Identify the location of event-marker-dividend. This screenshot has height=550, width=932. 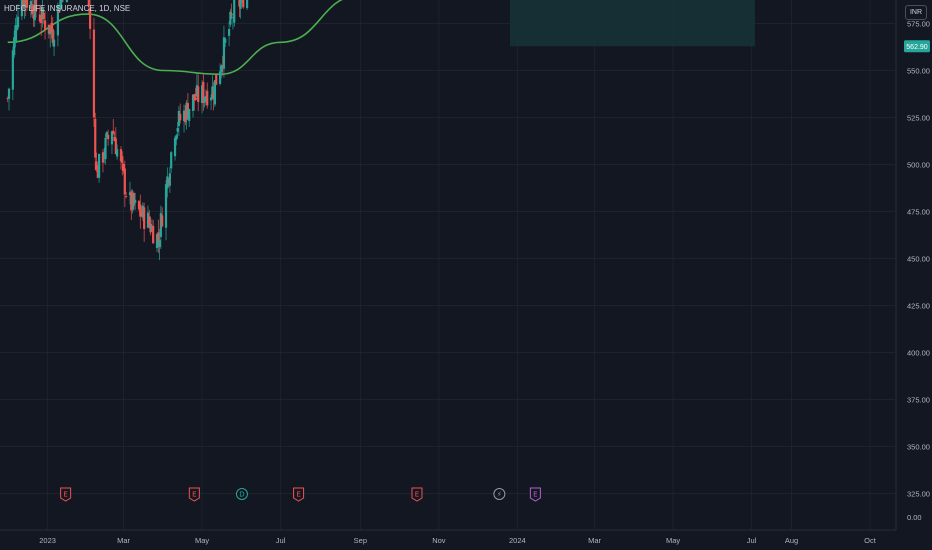
(241, 494).